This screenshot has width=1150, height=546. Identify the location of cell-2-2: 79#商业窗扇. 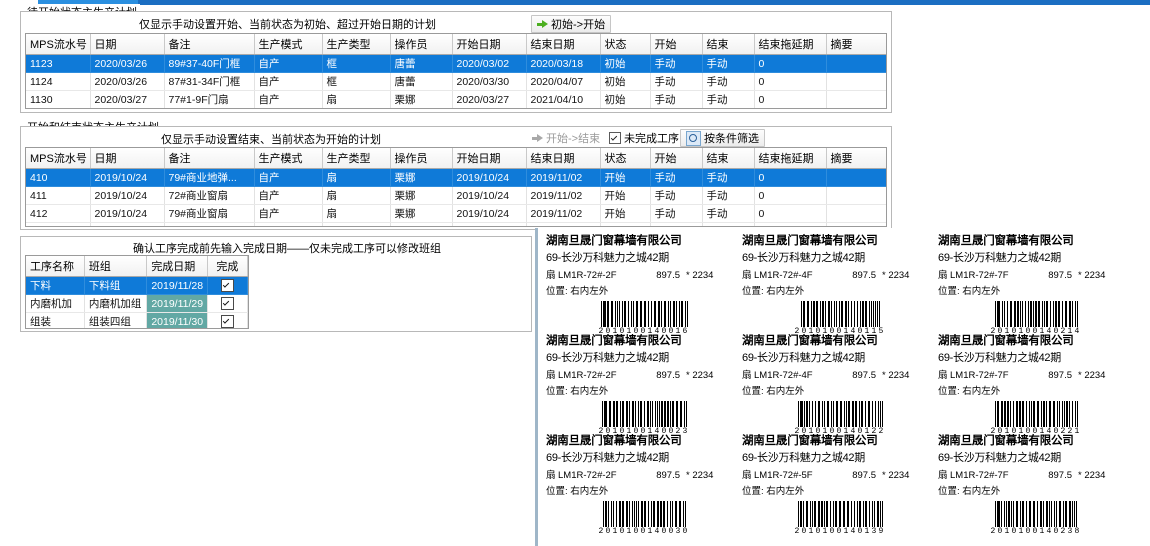
(209, 213).